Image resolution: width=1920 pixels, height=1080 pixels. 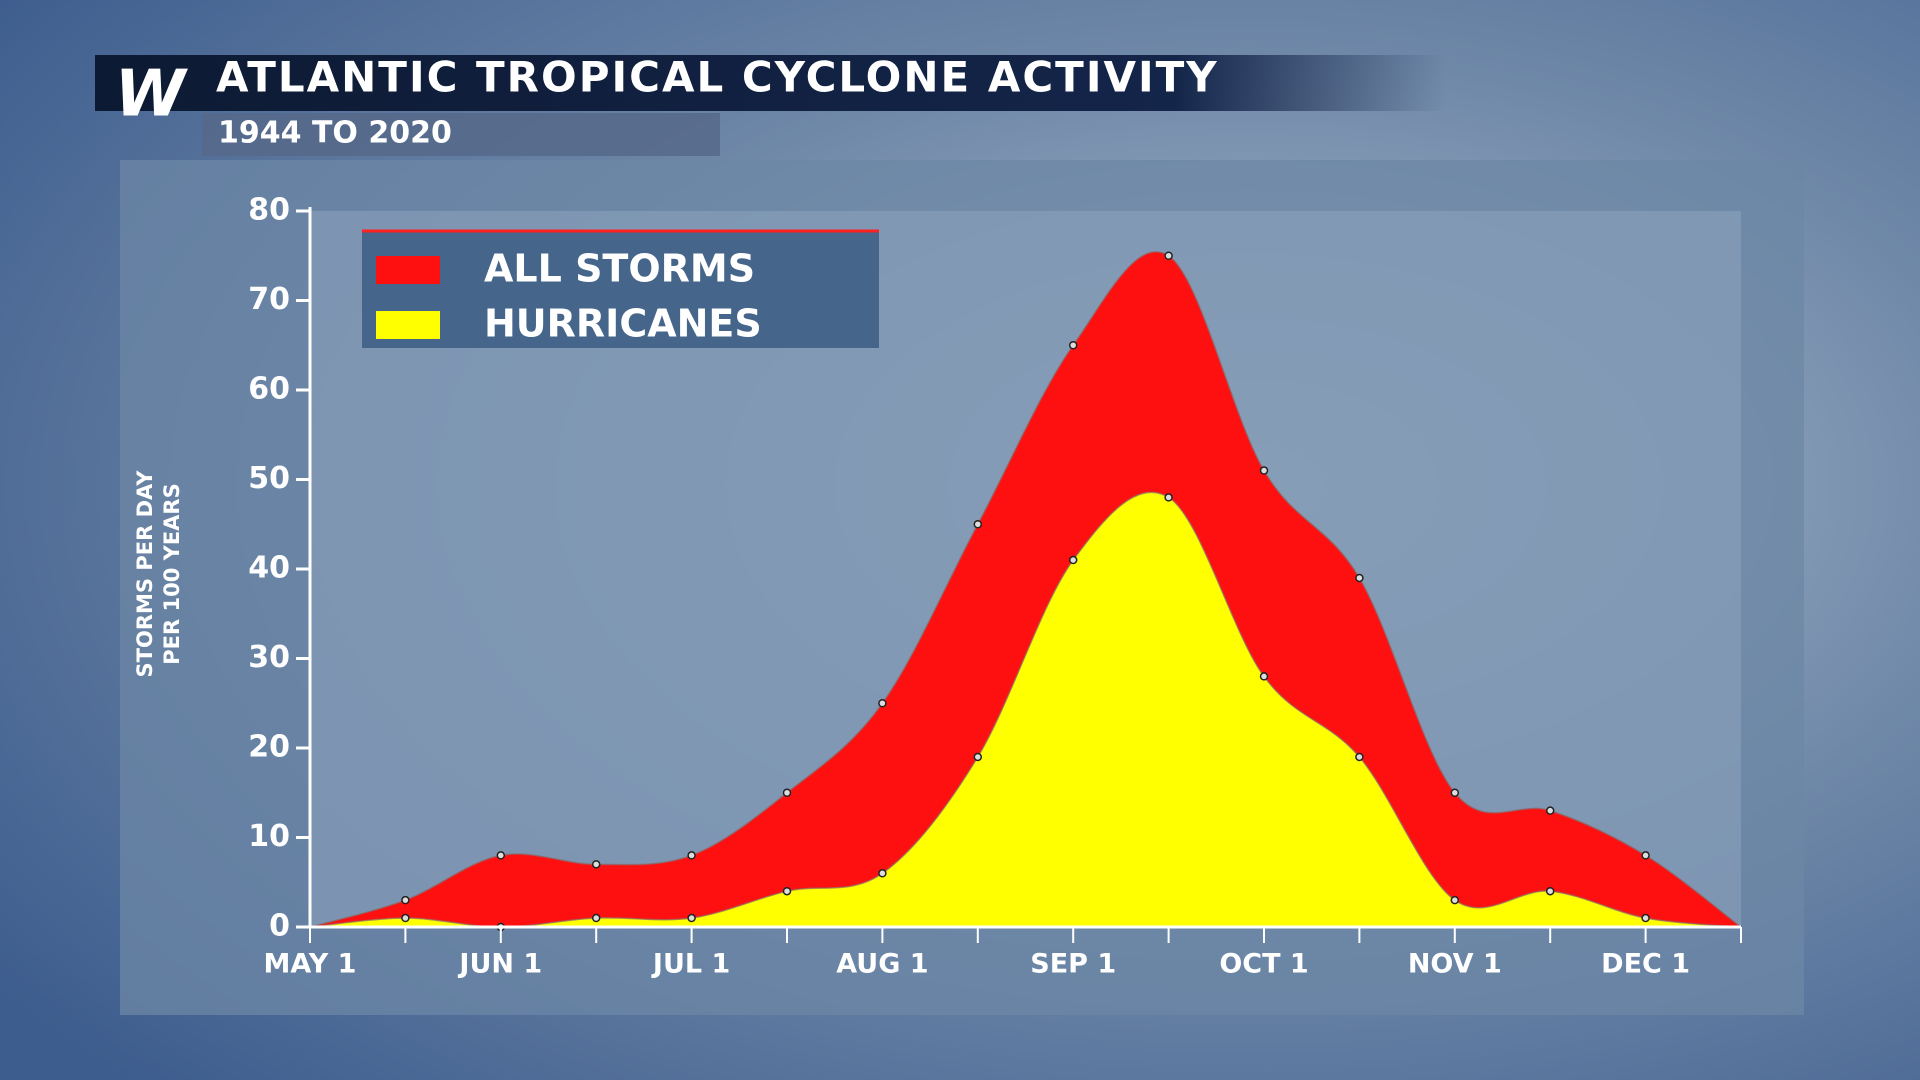 I want to click on y-tick-label: 70, so click(x=269, y=299).